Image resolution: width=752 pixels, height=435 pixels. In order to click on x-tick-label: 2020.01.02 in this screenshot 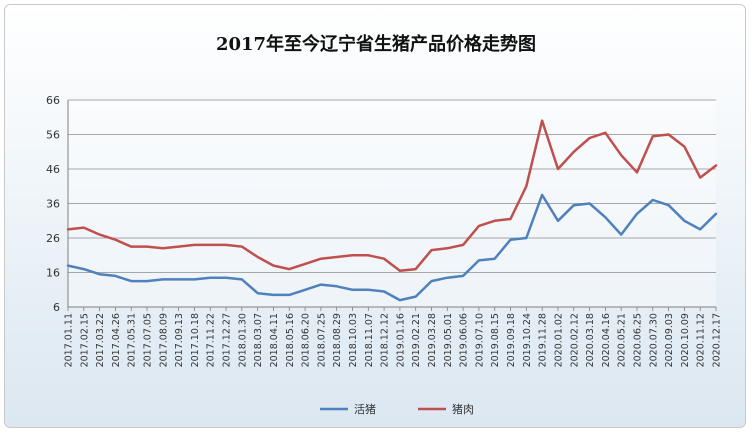, I will do `click(558, 340)`.